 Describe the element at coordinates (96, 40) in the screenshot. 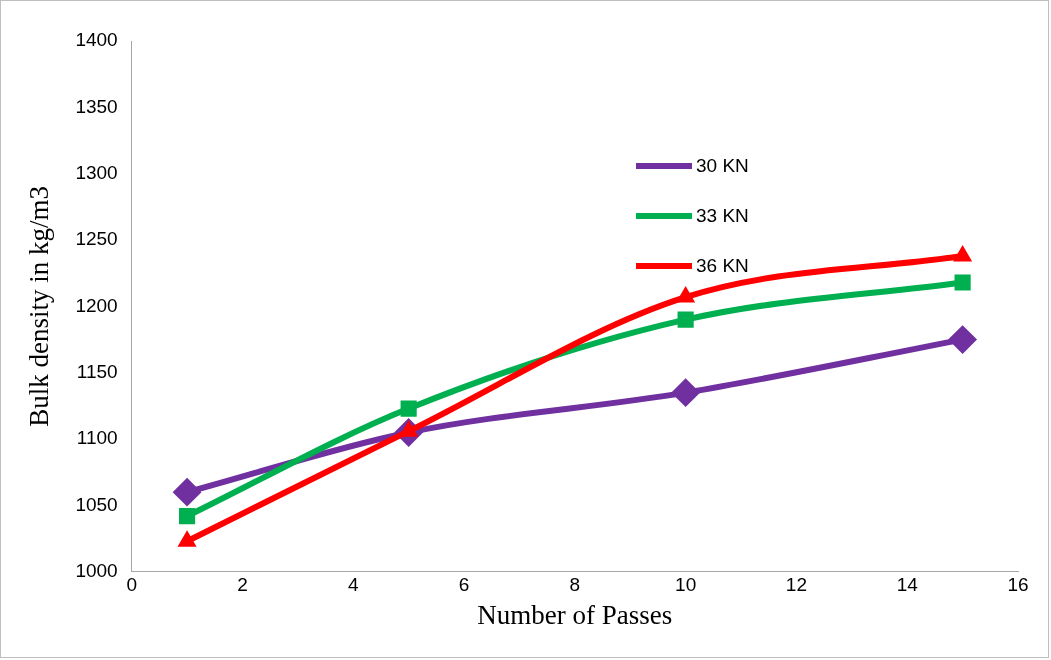

I see `y-tick-label: 1400` at that location.